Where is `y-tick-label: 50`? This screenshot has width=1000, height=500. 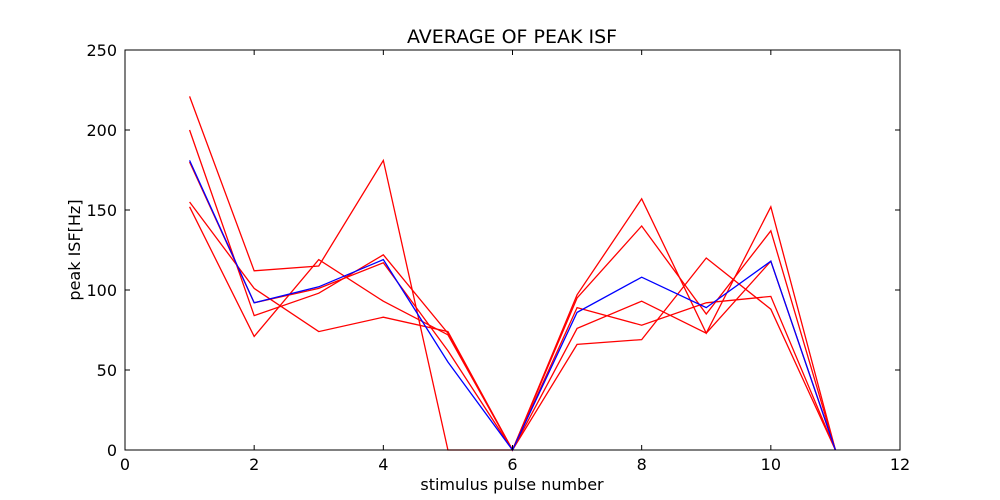 y-tick-label: 50 is located at coordinates (107, 370).